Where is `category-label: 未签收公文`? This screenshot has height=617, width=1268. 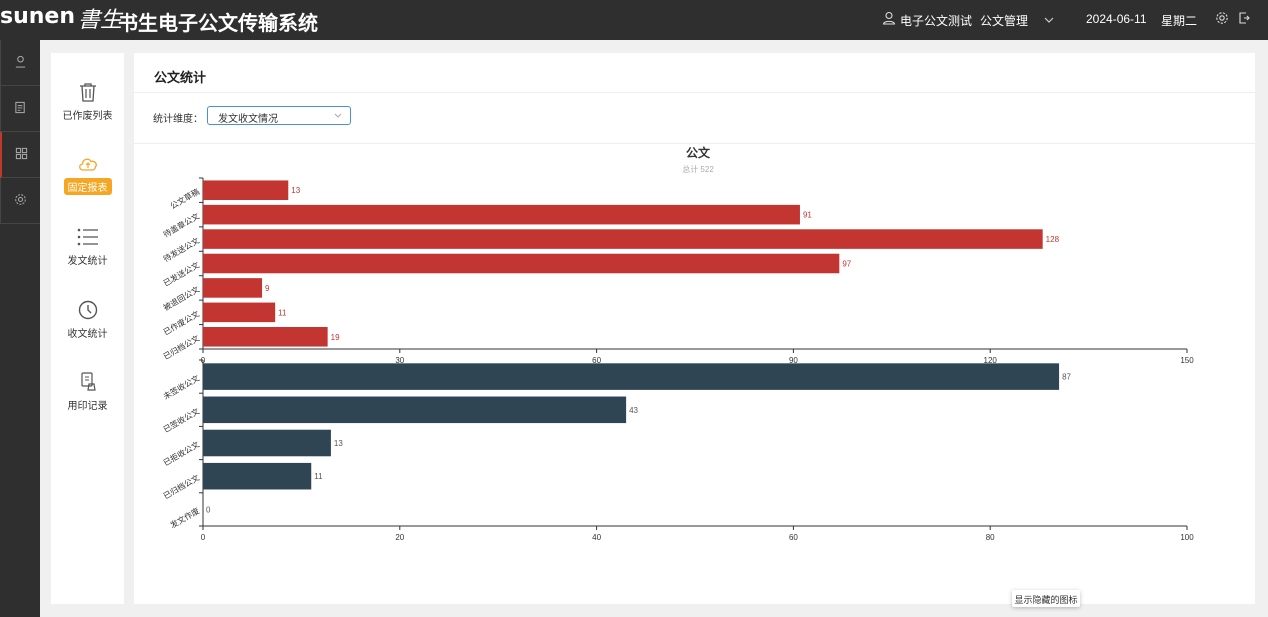 category-label: 未签收公文 is located at coordinates (181, 387).